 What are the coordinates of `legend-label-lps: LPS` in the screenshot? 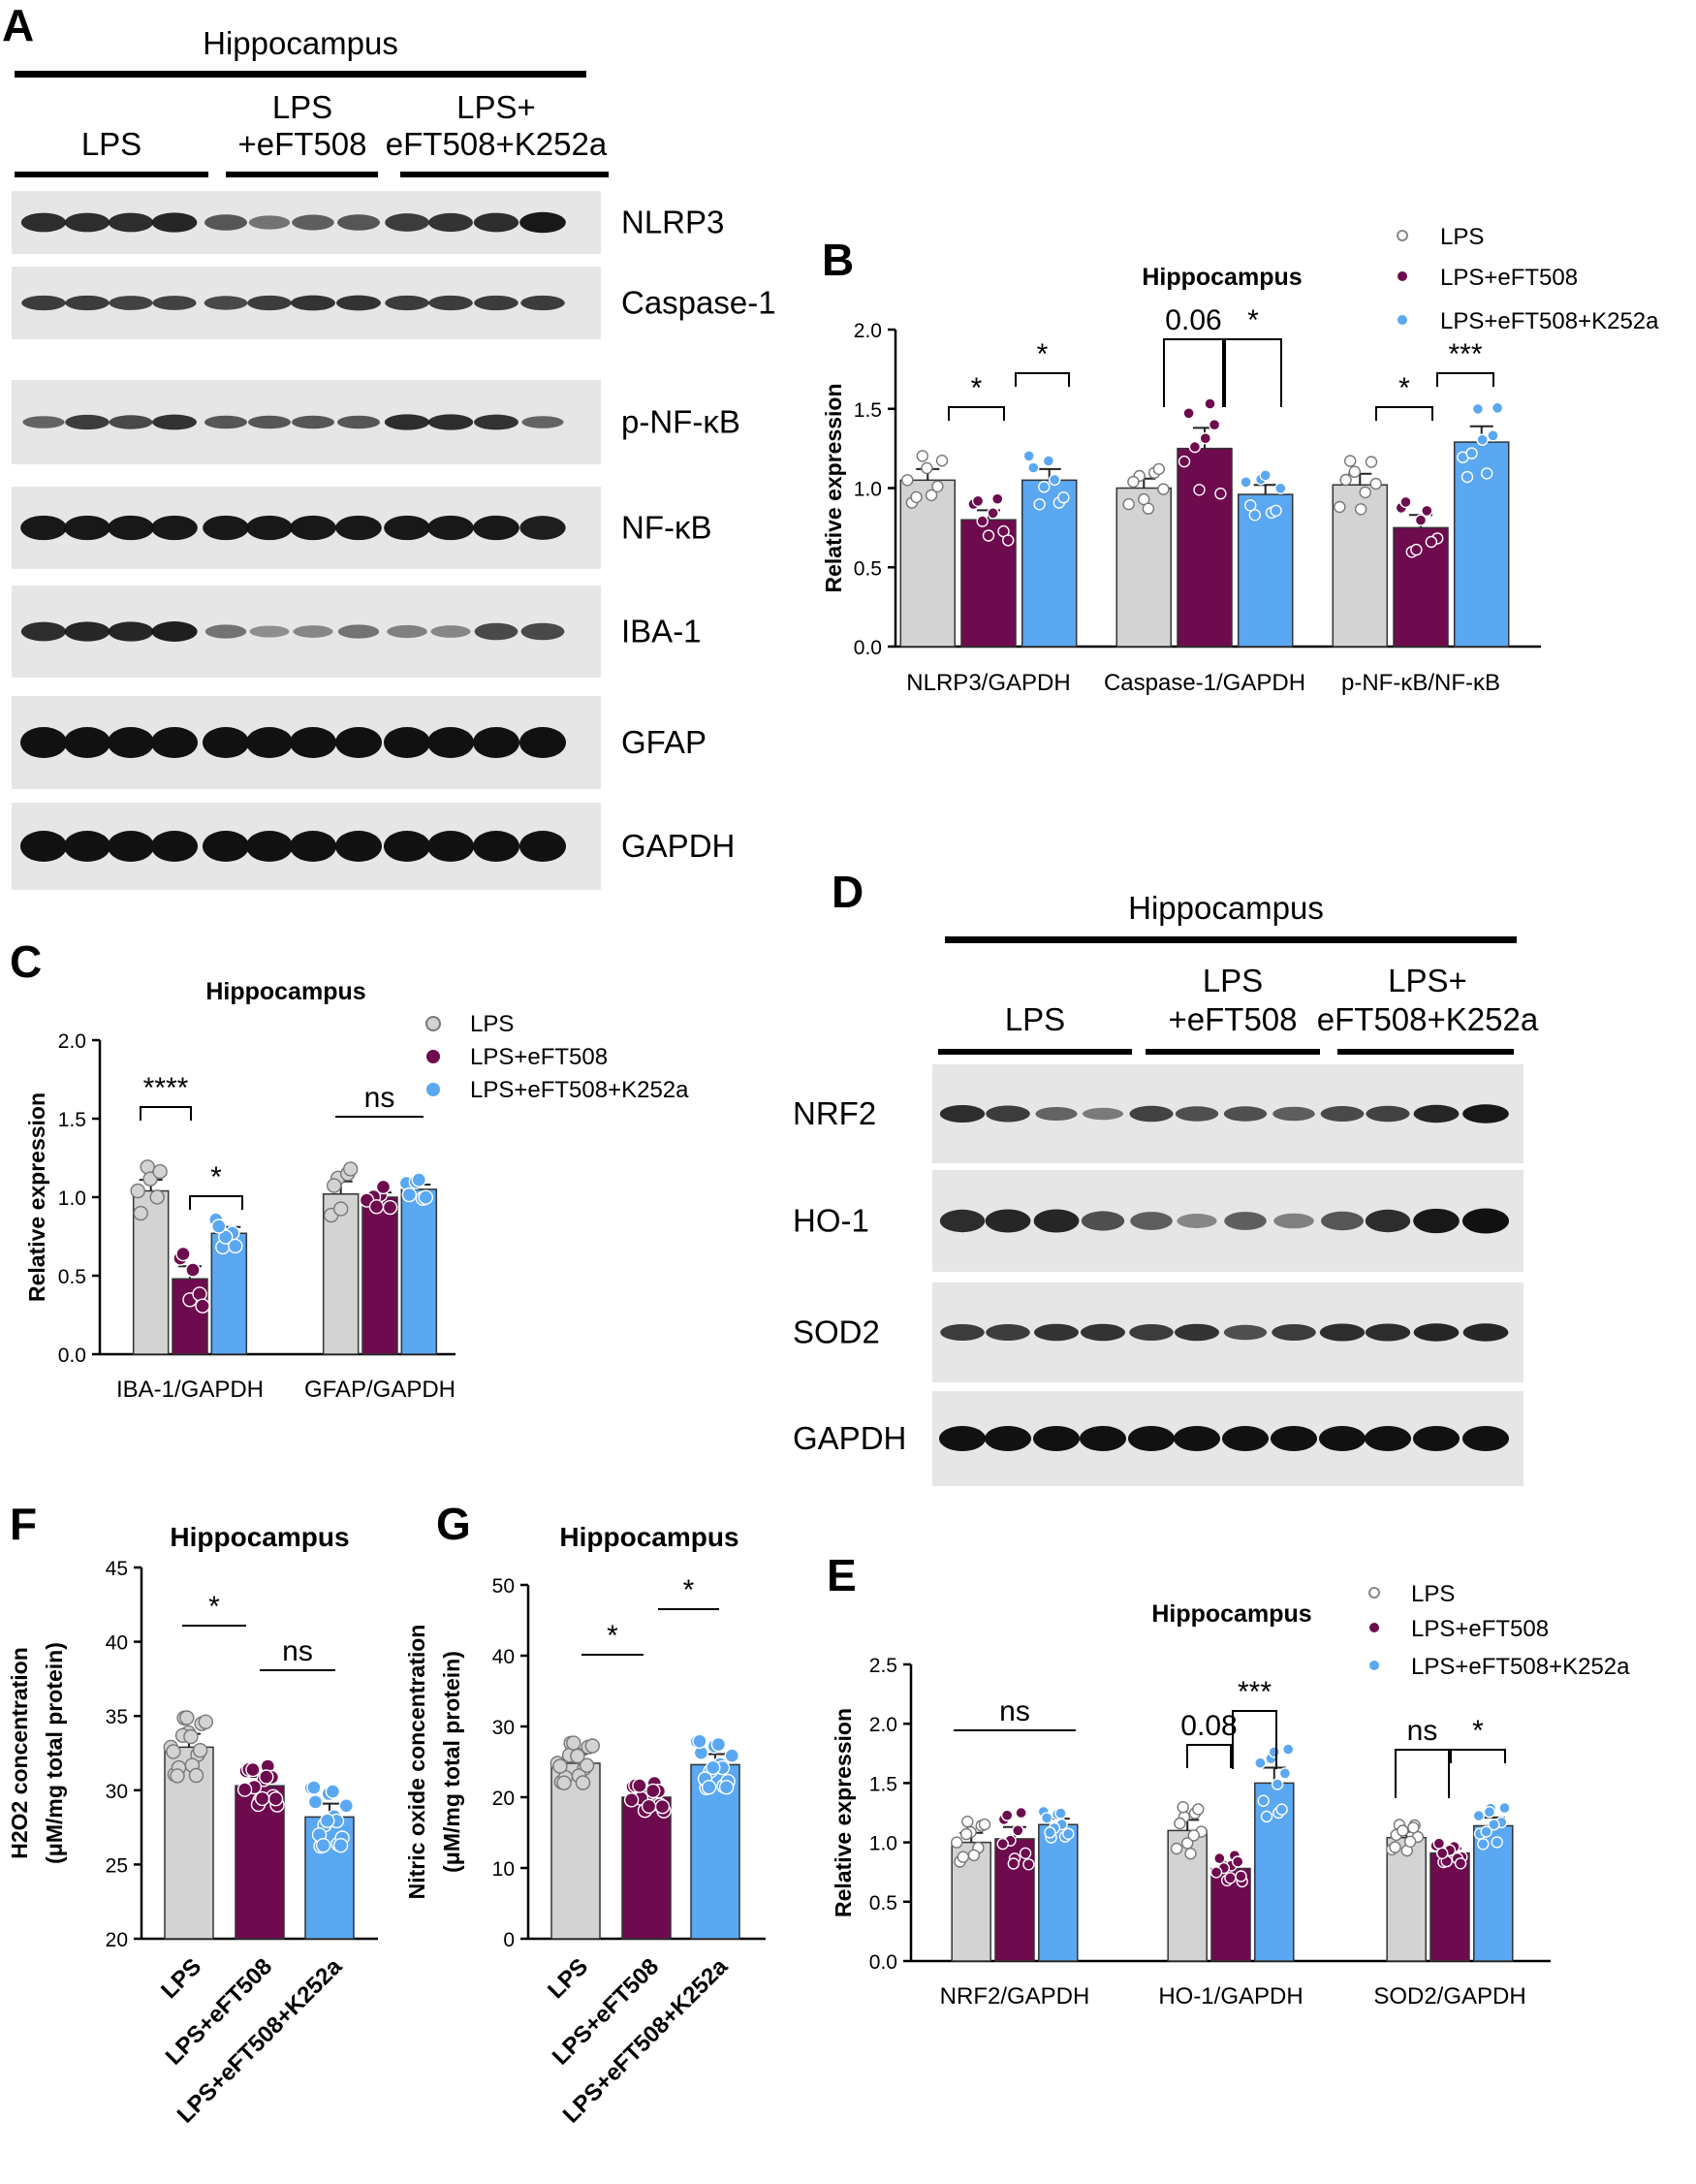 It's located at (492, 1024).